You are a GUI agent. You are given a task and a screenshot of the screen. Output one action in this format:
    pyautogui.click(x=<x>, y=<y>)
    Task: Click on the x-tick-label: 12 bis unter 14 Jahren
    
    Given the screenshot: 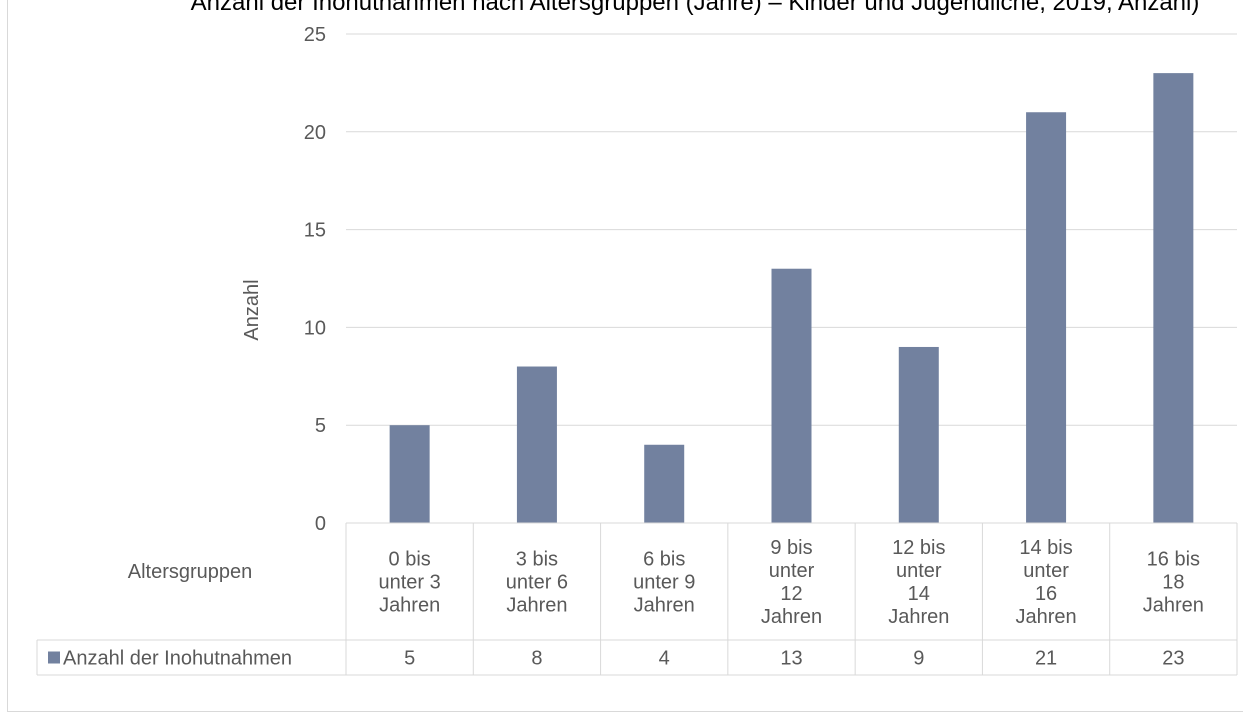 What is the action you would take?
    pyautogui.click(x=918, y=582)
    